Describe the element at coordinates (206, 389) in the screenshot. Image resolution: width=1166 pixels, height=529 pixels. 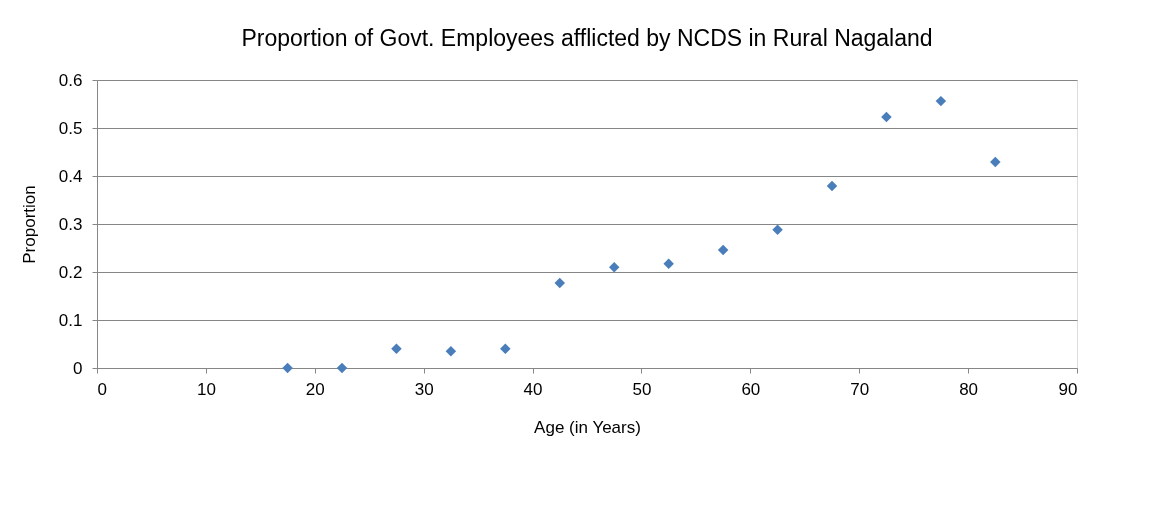
I see `x-tick-label: 10` at that location.